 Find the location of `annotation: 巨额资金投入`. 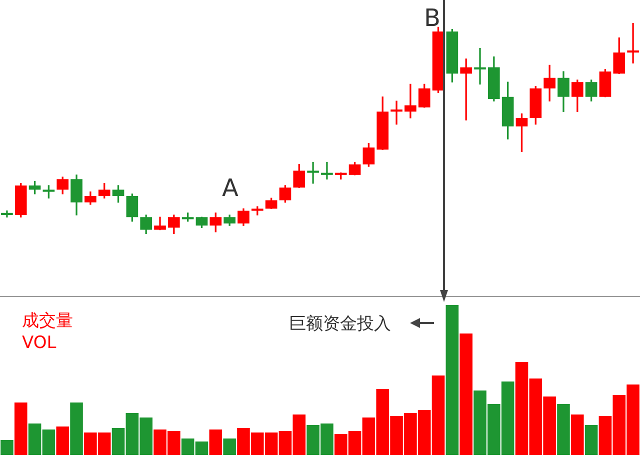

annotation: 巨额资金投入 is located at coordinates (340, 324).